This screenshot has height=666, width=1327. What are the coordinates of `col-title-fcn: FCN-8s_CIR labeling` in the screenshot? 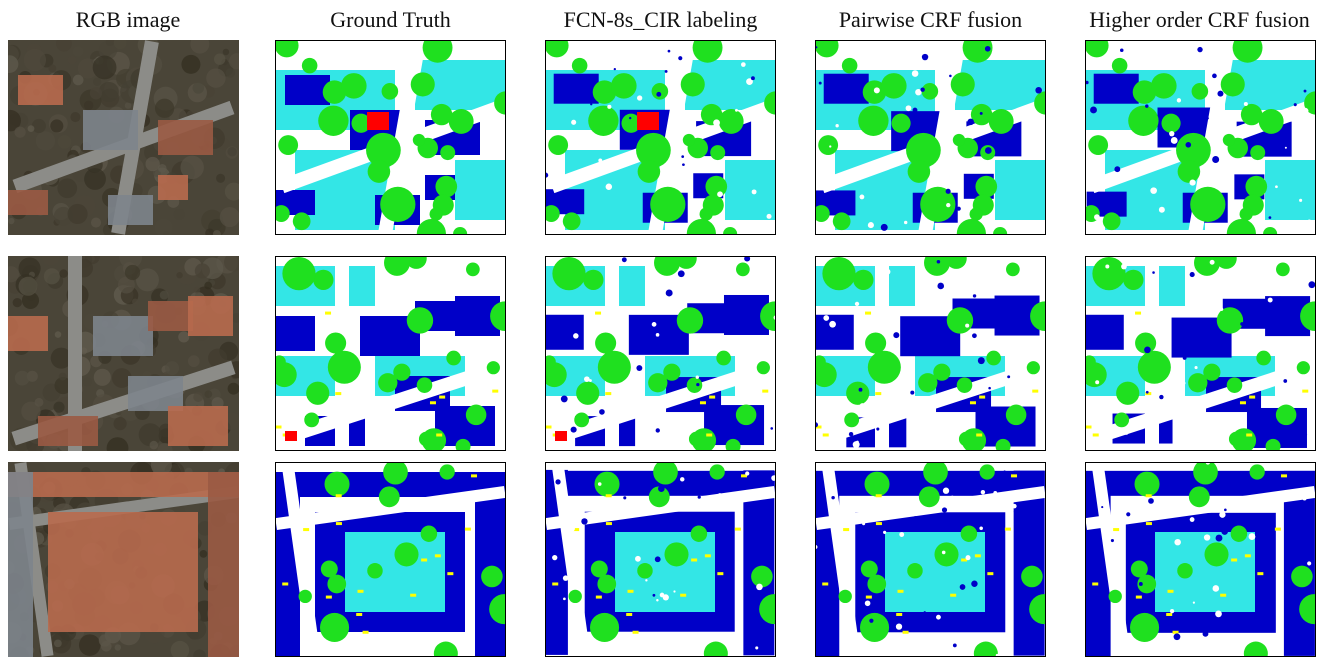 It's located at (660, 19).